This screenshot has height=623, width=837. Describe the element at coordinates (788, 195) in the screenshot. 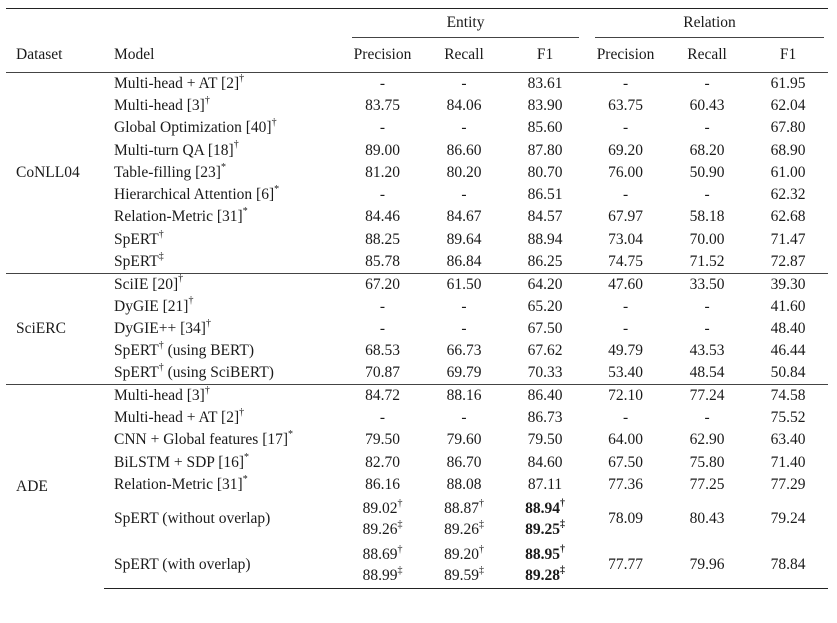

I see `relation-f1-cell: 62.32` at that location.